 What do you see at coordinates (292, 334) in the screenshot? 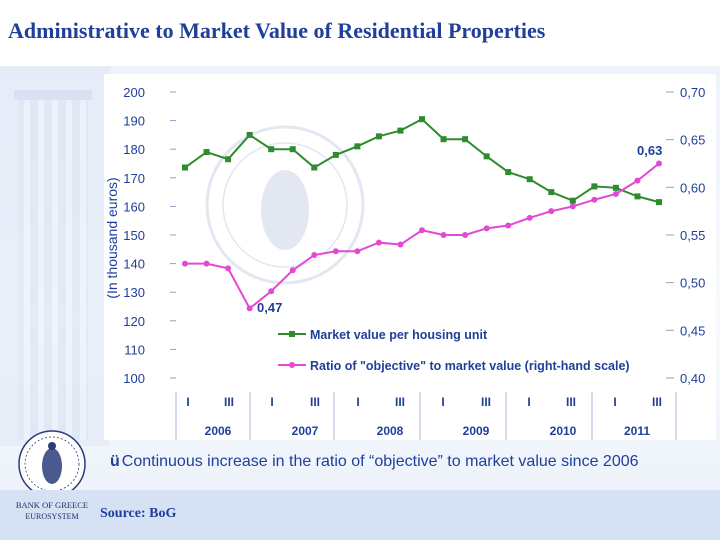
I see `legend-marker-market` at bounding box center [292, 334].